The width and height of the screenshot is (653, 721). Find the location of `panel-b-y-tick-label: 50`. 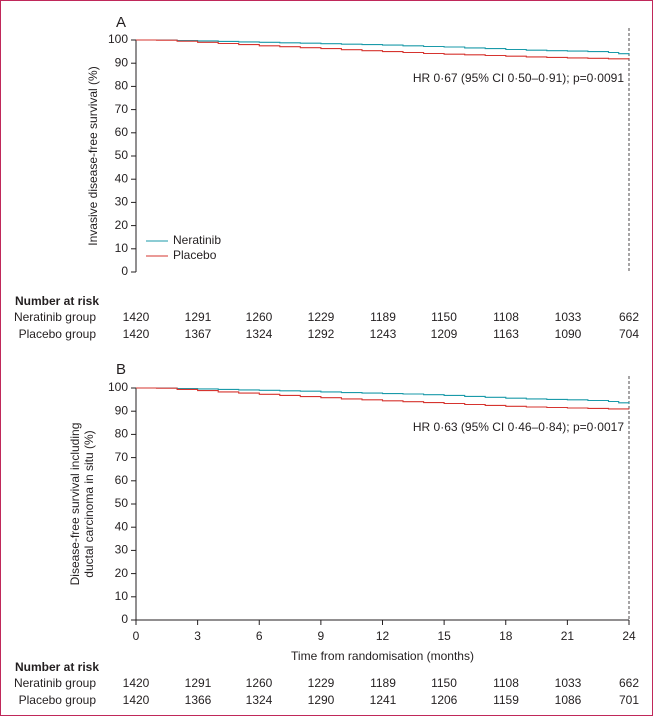

panel-b-y-tick-label: 50 is located at coordinates (122, 503).